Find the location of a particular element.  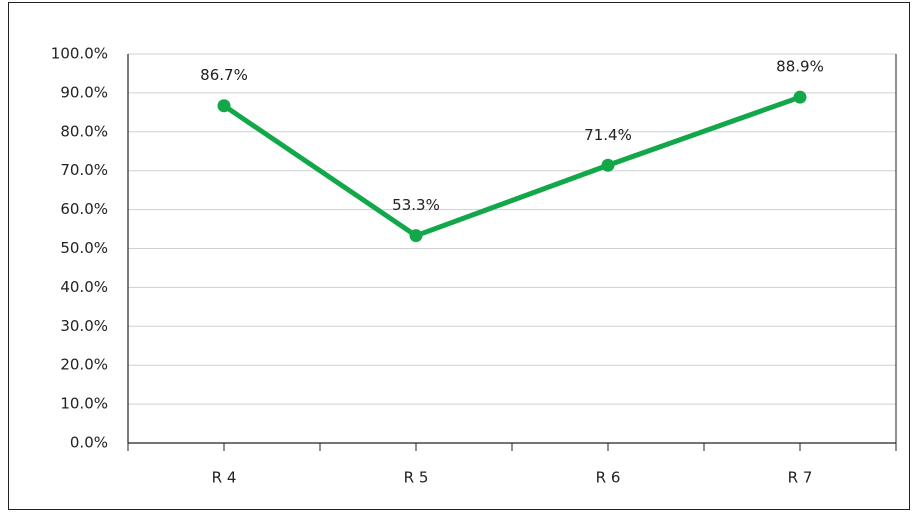

x-tick-label: R 4 is located at coordinates (224, 478).